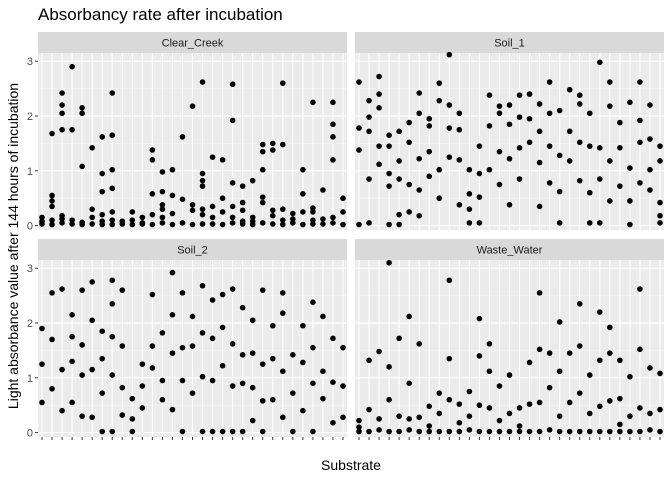  What do you see at coordinates (192, 249) in the screenshot?
I see `facet-strip` at bounding box center [192, 249].